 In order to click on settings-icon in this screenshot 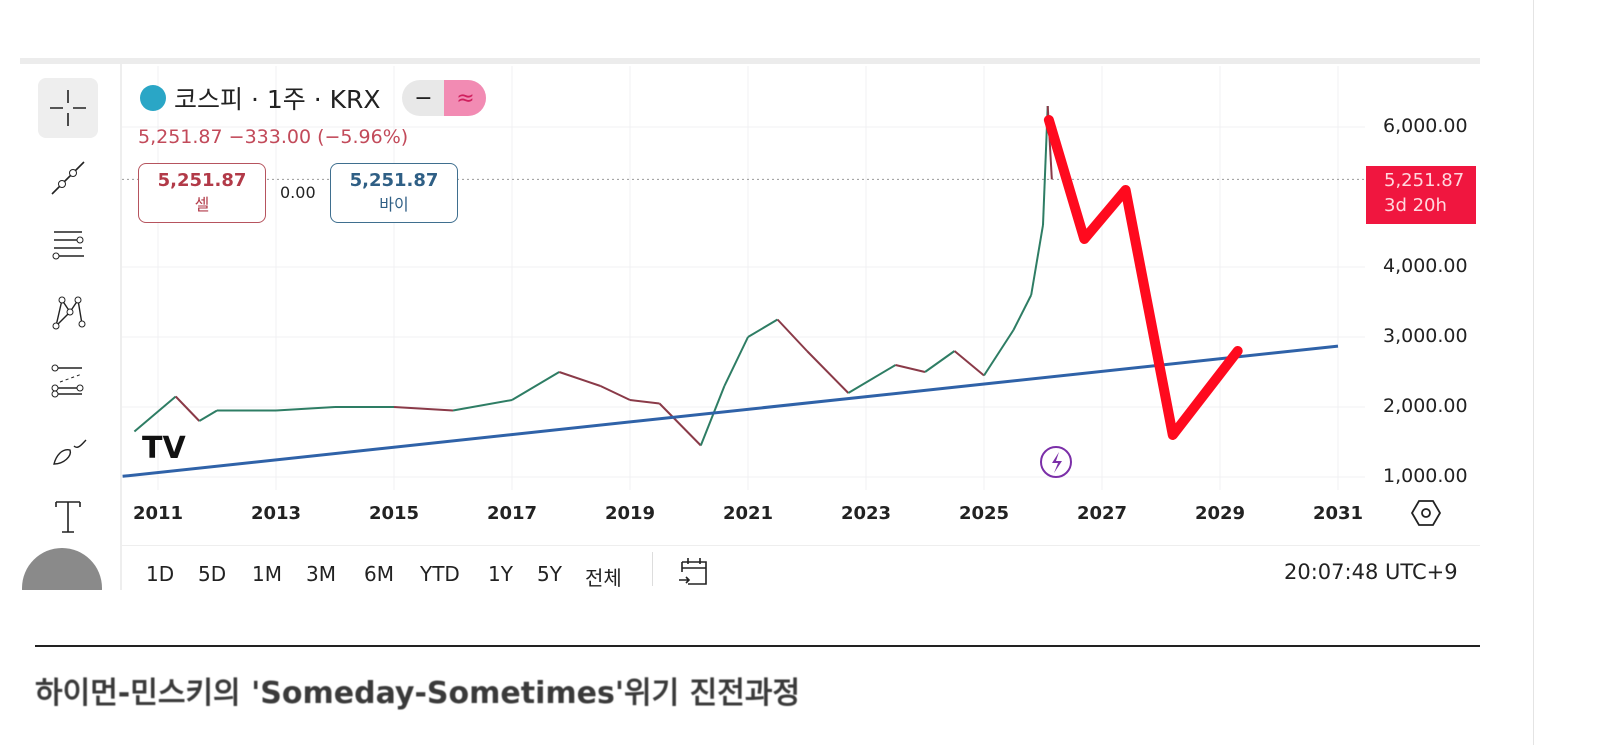, I will do `click(1426, 515)`.